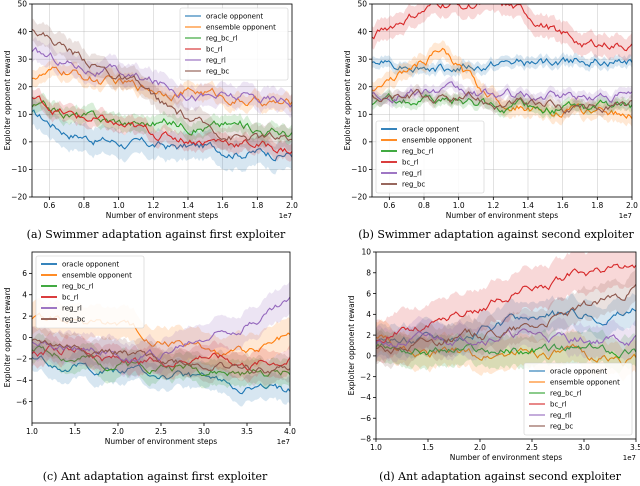 The width and height of the screenshot is (640, 486). Describe the element at coordinates (359, 169) in the screenshot. I see `y-tick-label: −10` at that location.